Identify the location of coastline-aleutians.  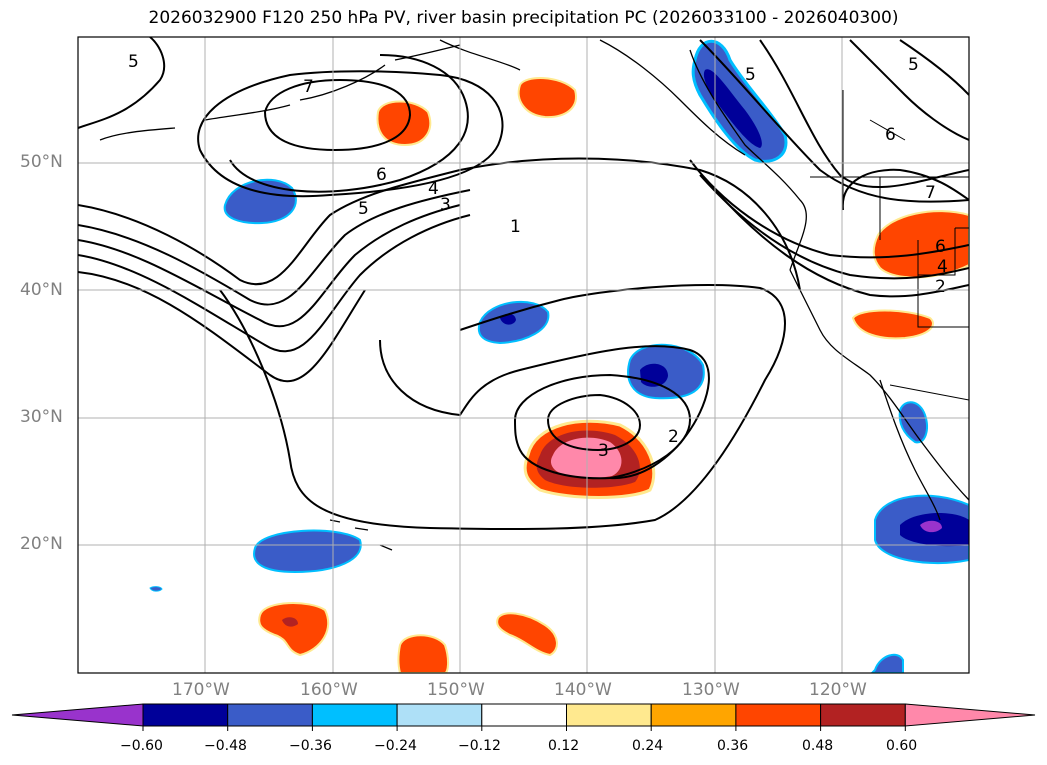
(280, 92).